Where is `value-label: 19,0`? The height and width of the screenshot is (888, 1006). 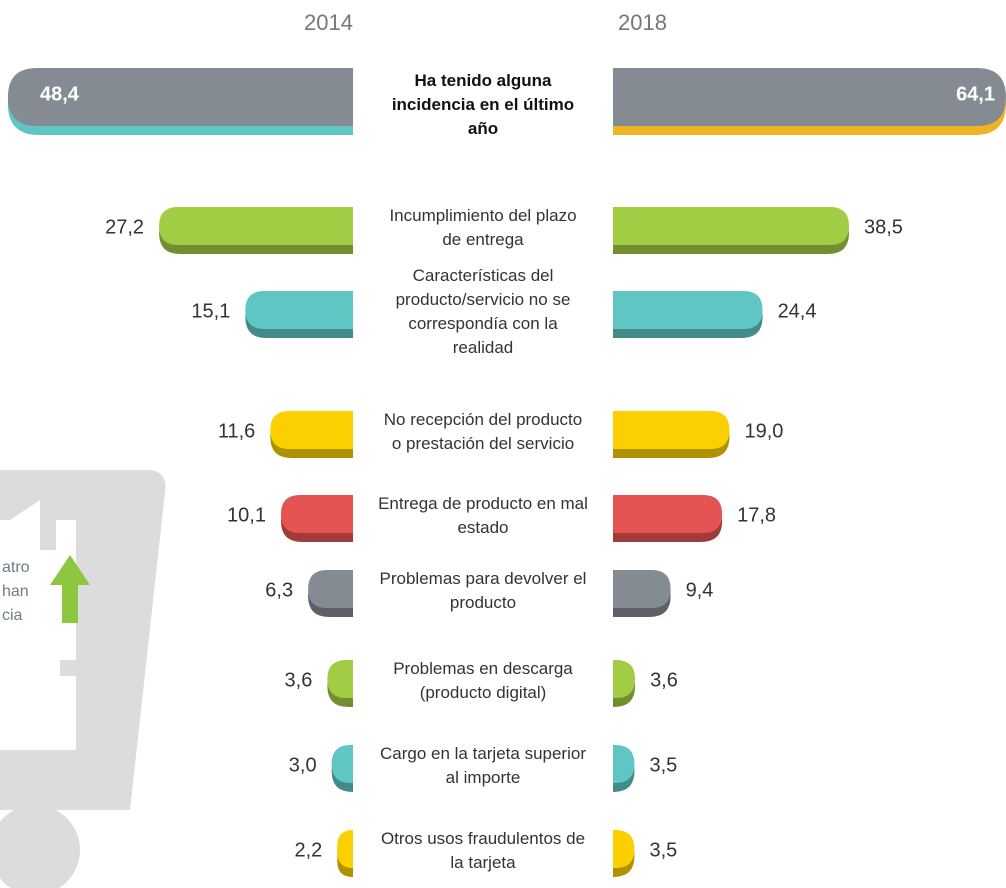 value-label: 19,0 is located at coordinates (763, 431).